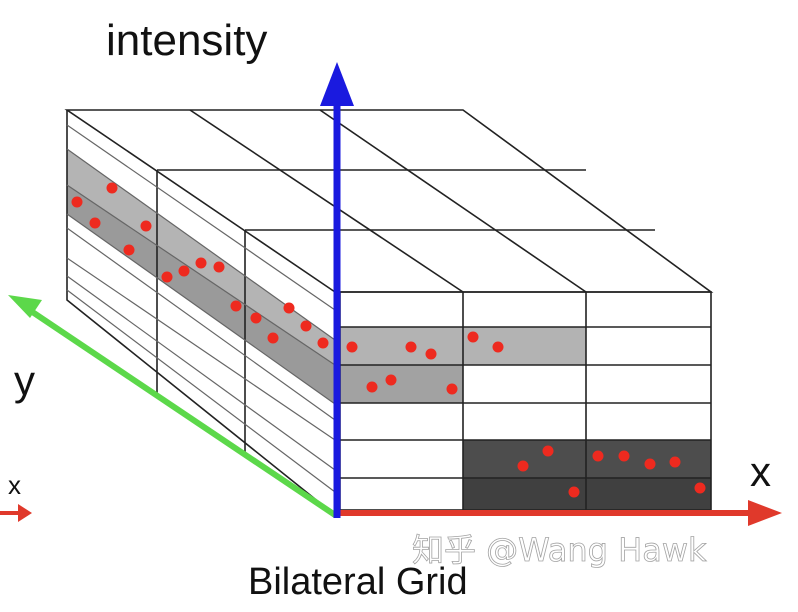 The height and width of the screenshot is (612, 798). What do you see at coordinates (401, 384) in the screenshot?
I see `band-front-mid` at bounding box center [401, 384].